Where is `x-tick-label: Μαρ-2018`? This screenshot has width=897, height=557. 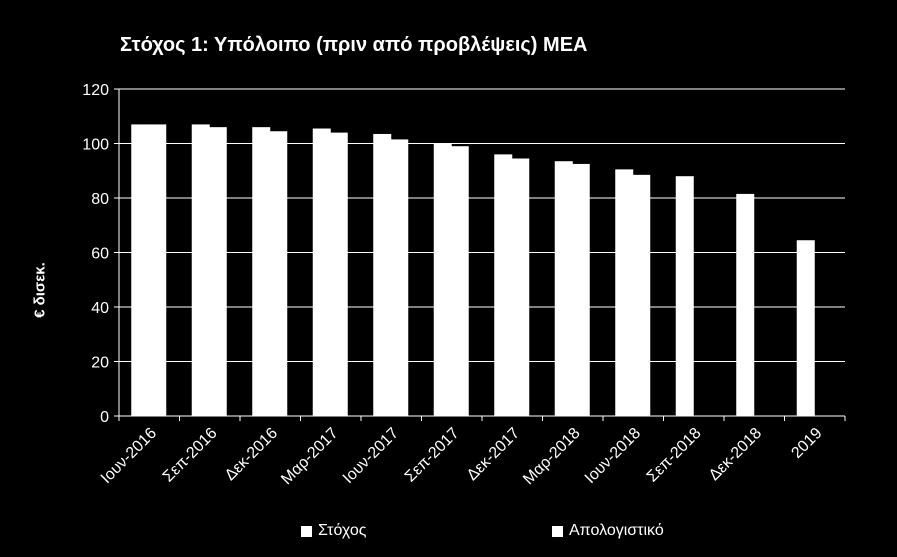
x-tick-label: Μαρ-2018 is located at coordinates (551, 456).